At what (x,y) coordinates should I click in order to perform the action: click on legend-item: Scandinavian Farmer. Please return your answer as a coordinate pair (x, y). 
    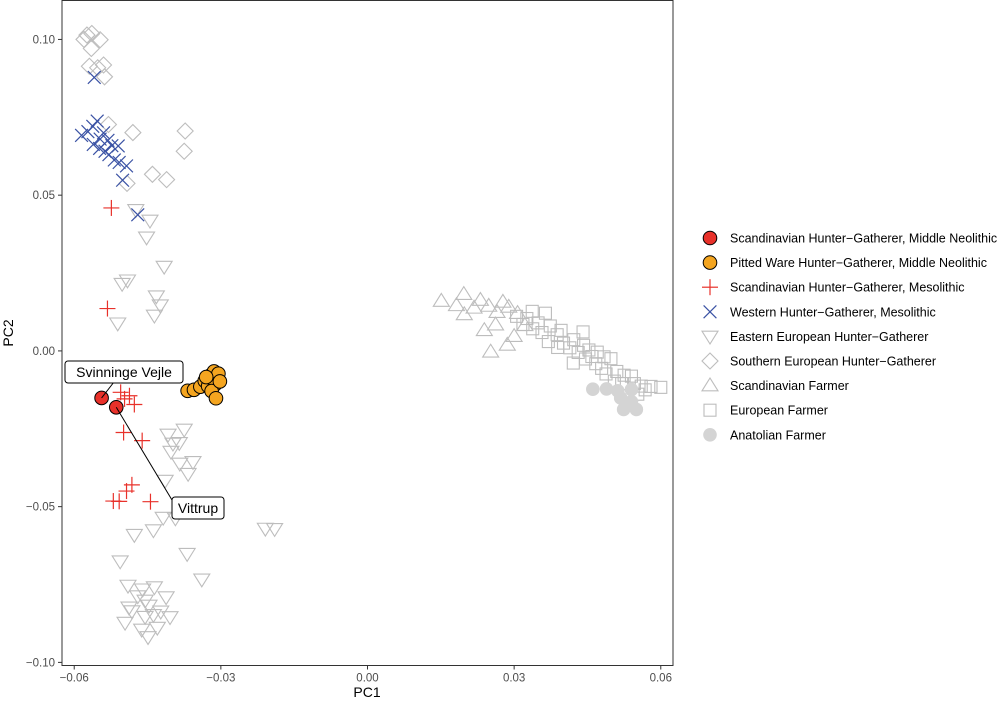
    Looking at the image, I should click on (775, 384).